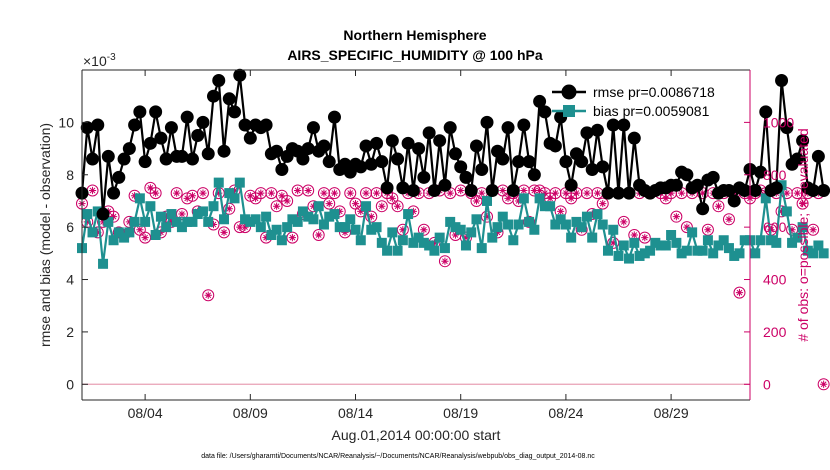 This screenshot has height=470, width=830. Describe the element at coordinates (569, 92) in the screenshot. I see `legend-rmse-marker` at that location.